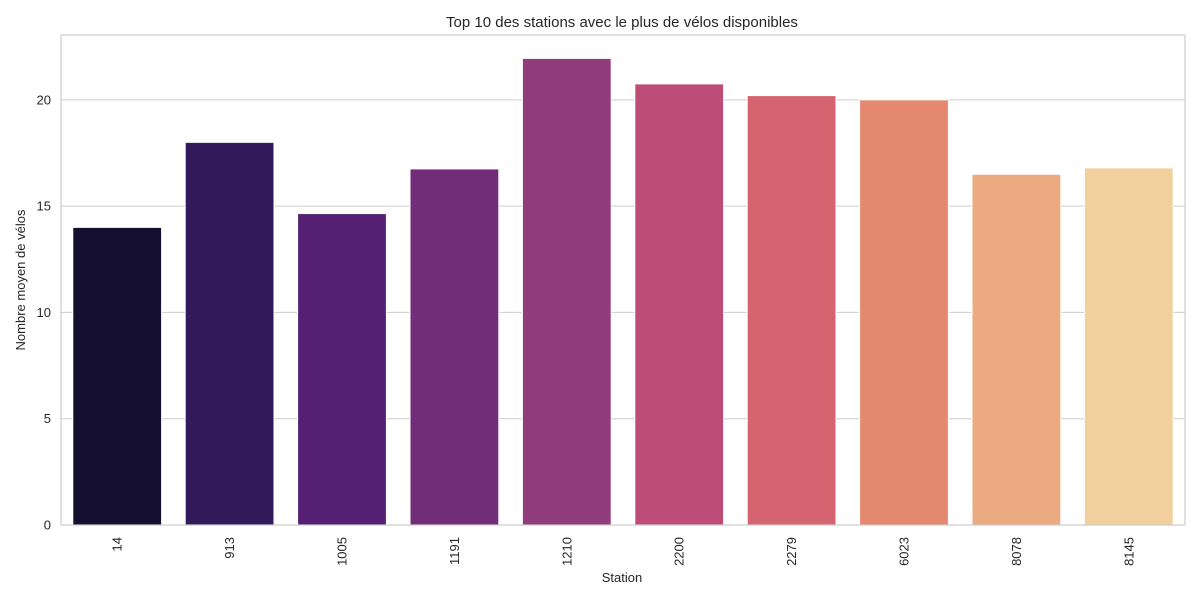 The width and height of the screenshot is (1200, 605). What do you see at coordinates (44, 206) in the screenshot?
I see `y-tick-label: 15` at bounding box center [44, 206].